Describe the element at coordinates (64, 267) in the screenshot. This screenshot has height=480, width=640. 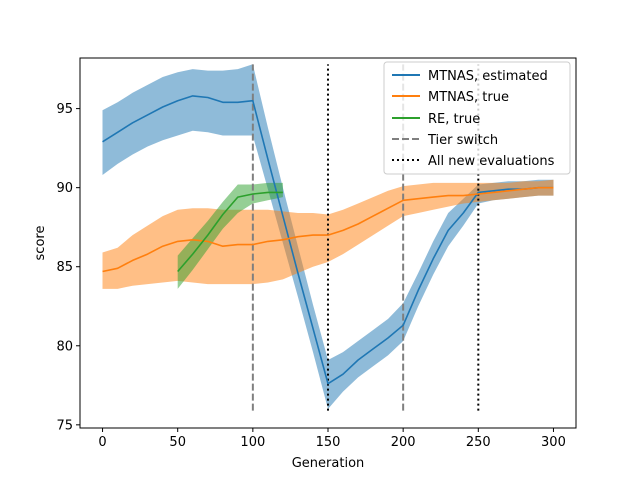
I see `y-tick-label: 85` at that location.